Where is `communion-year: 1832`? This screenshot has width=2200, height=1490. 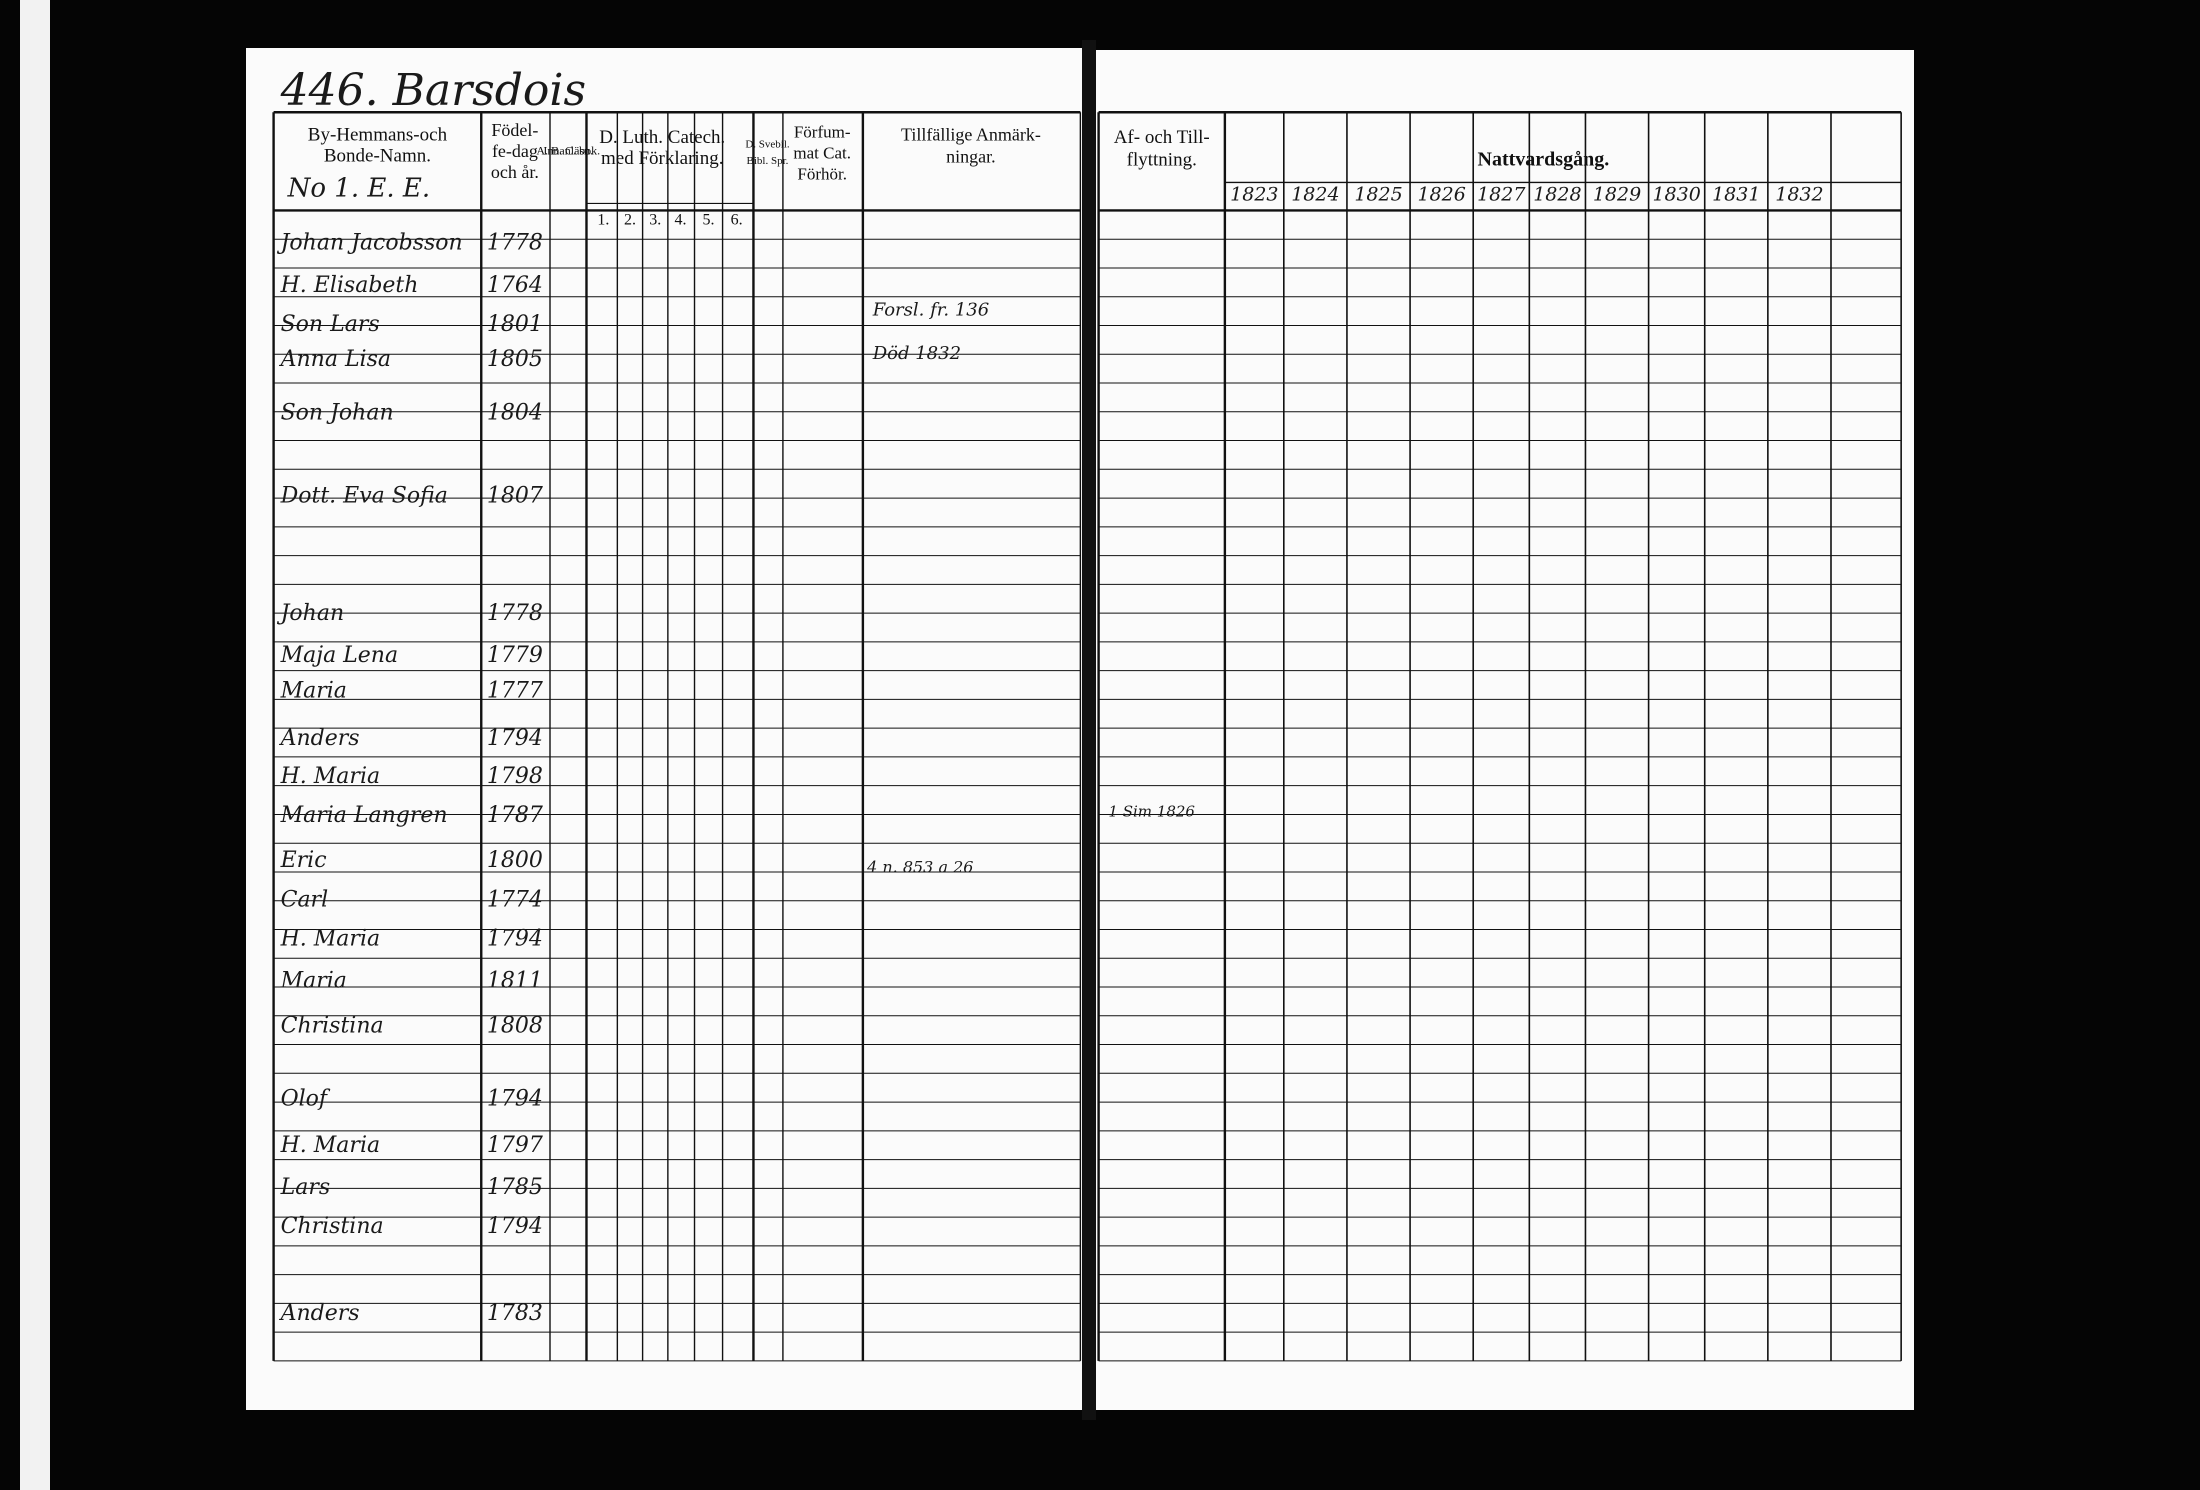 communion-year: 1832 is located at coordinates (1799, 195).